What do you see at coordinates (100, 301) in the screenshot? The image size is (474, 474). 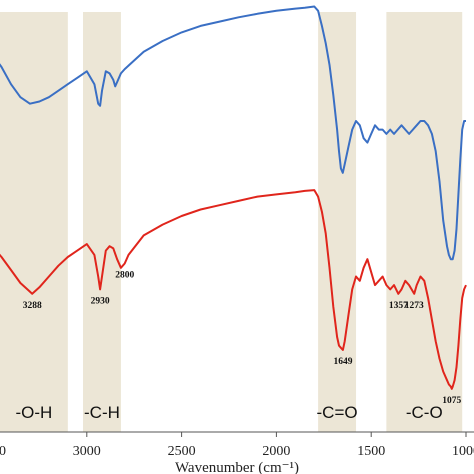 I see `peak-label-2930: 2930` at bounding box center [100, 301].